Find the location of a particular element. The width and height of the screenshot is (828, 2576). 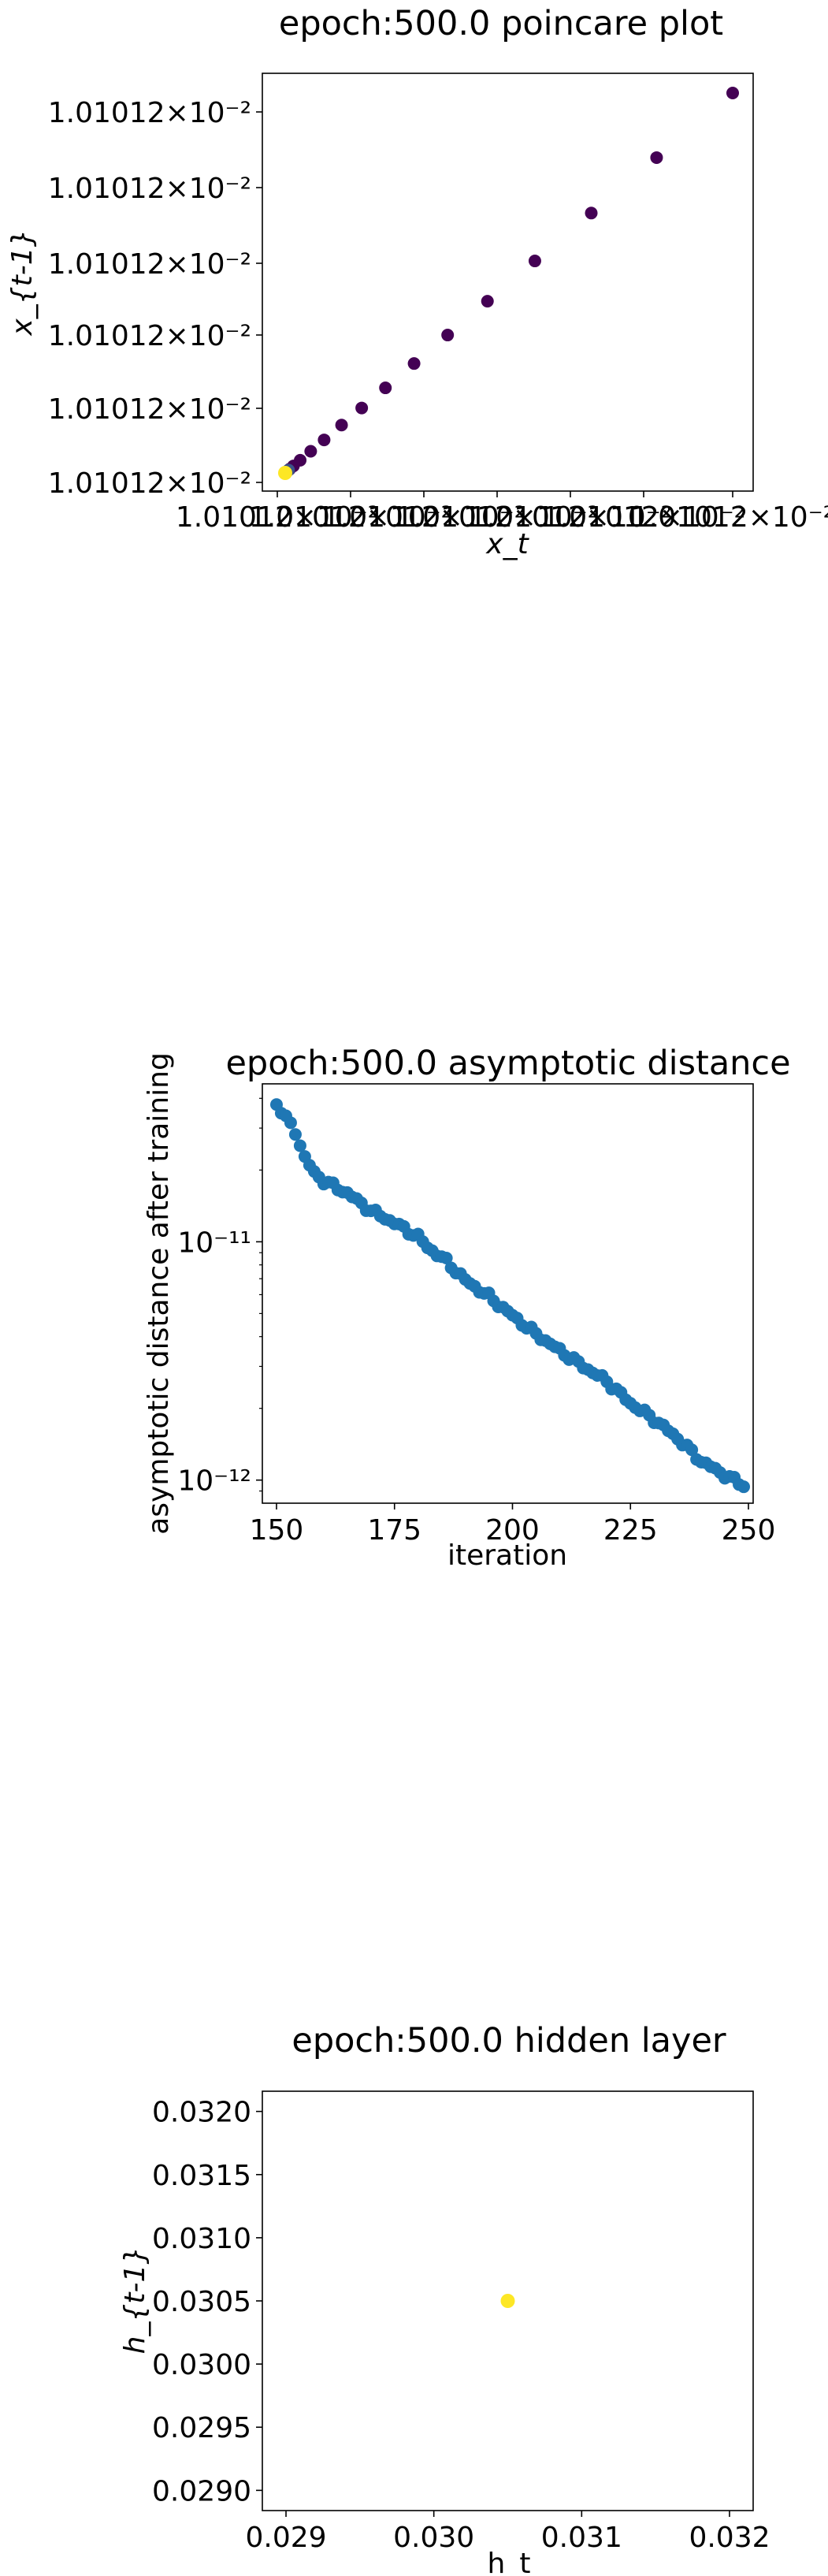

asymptotic-y-tick-label: 10⁻¹¹ is located at coordinates (214, 1243).